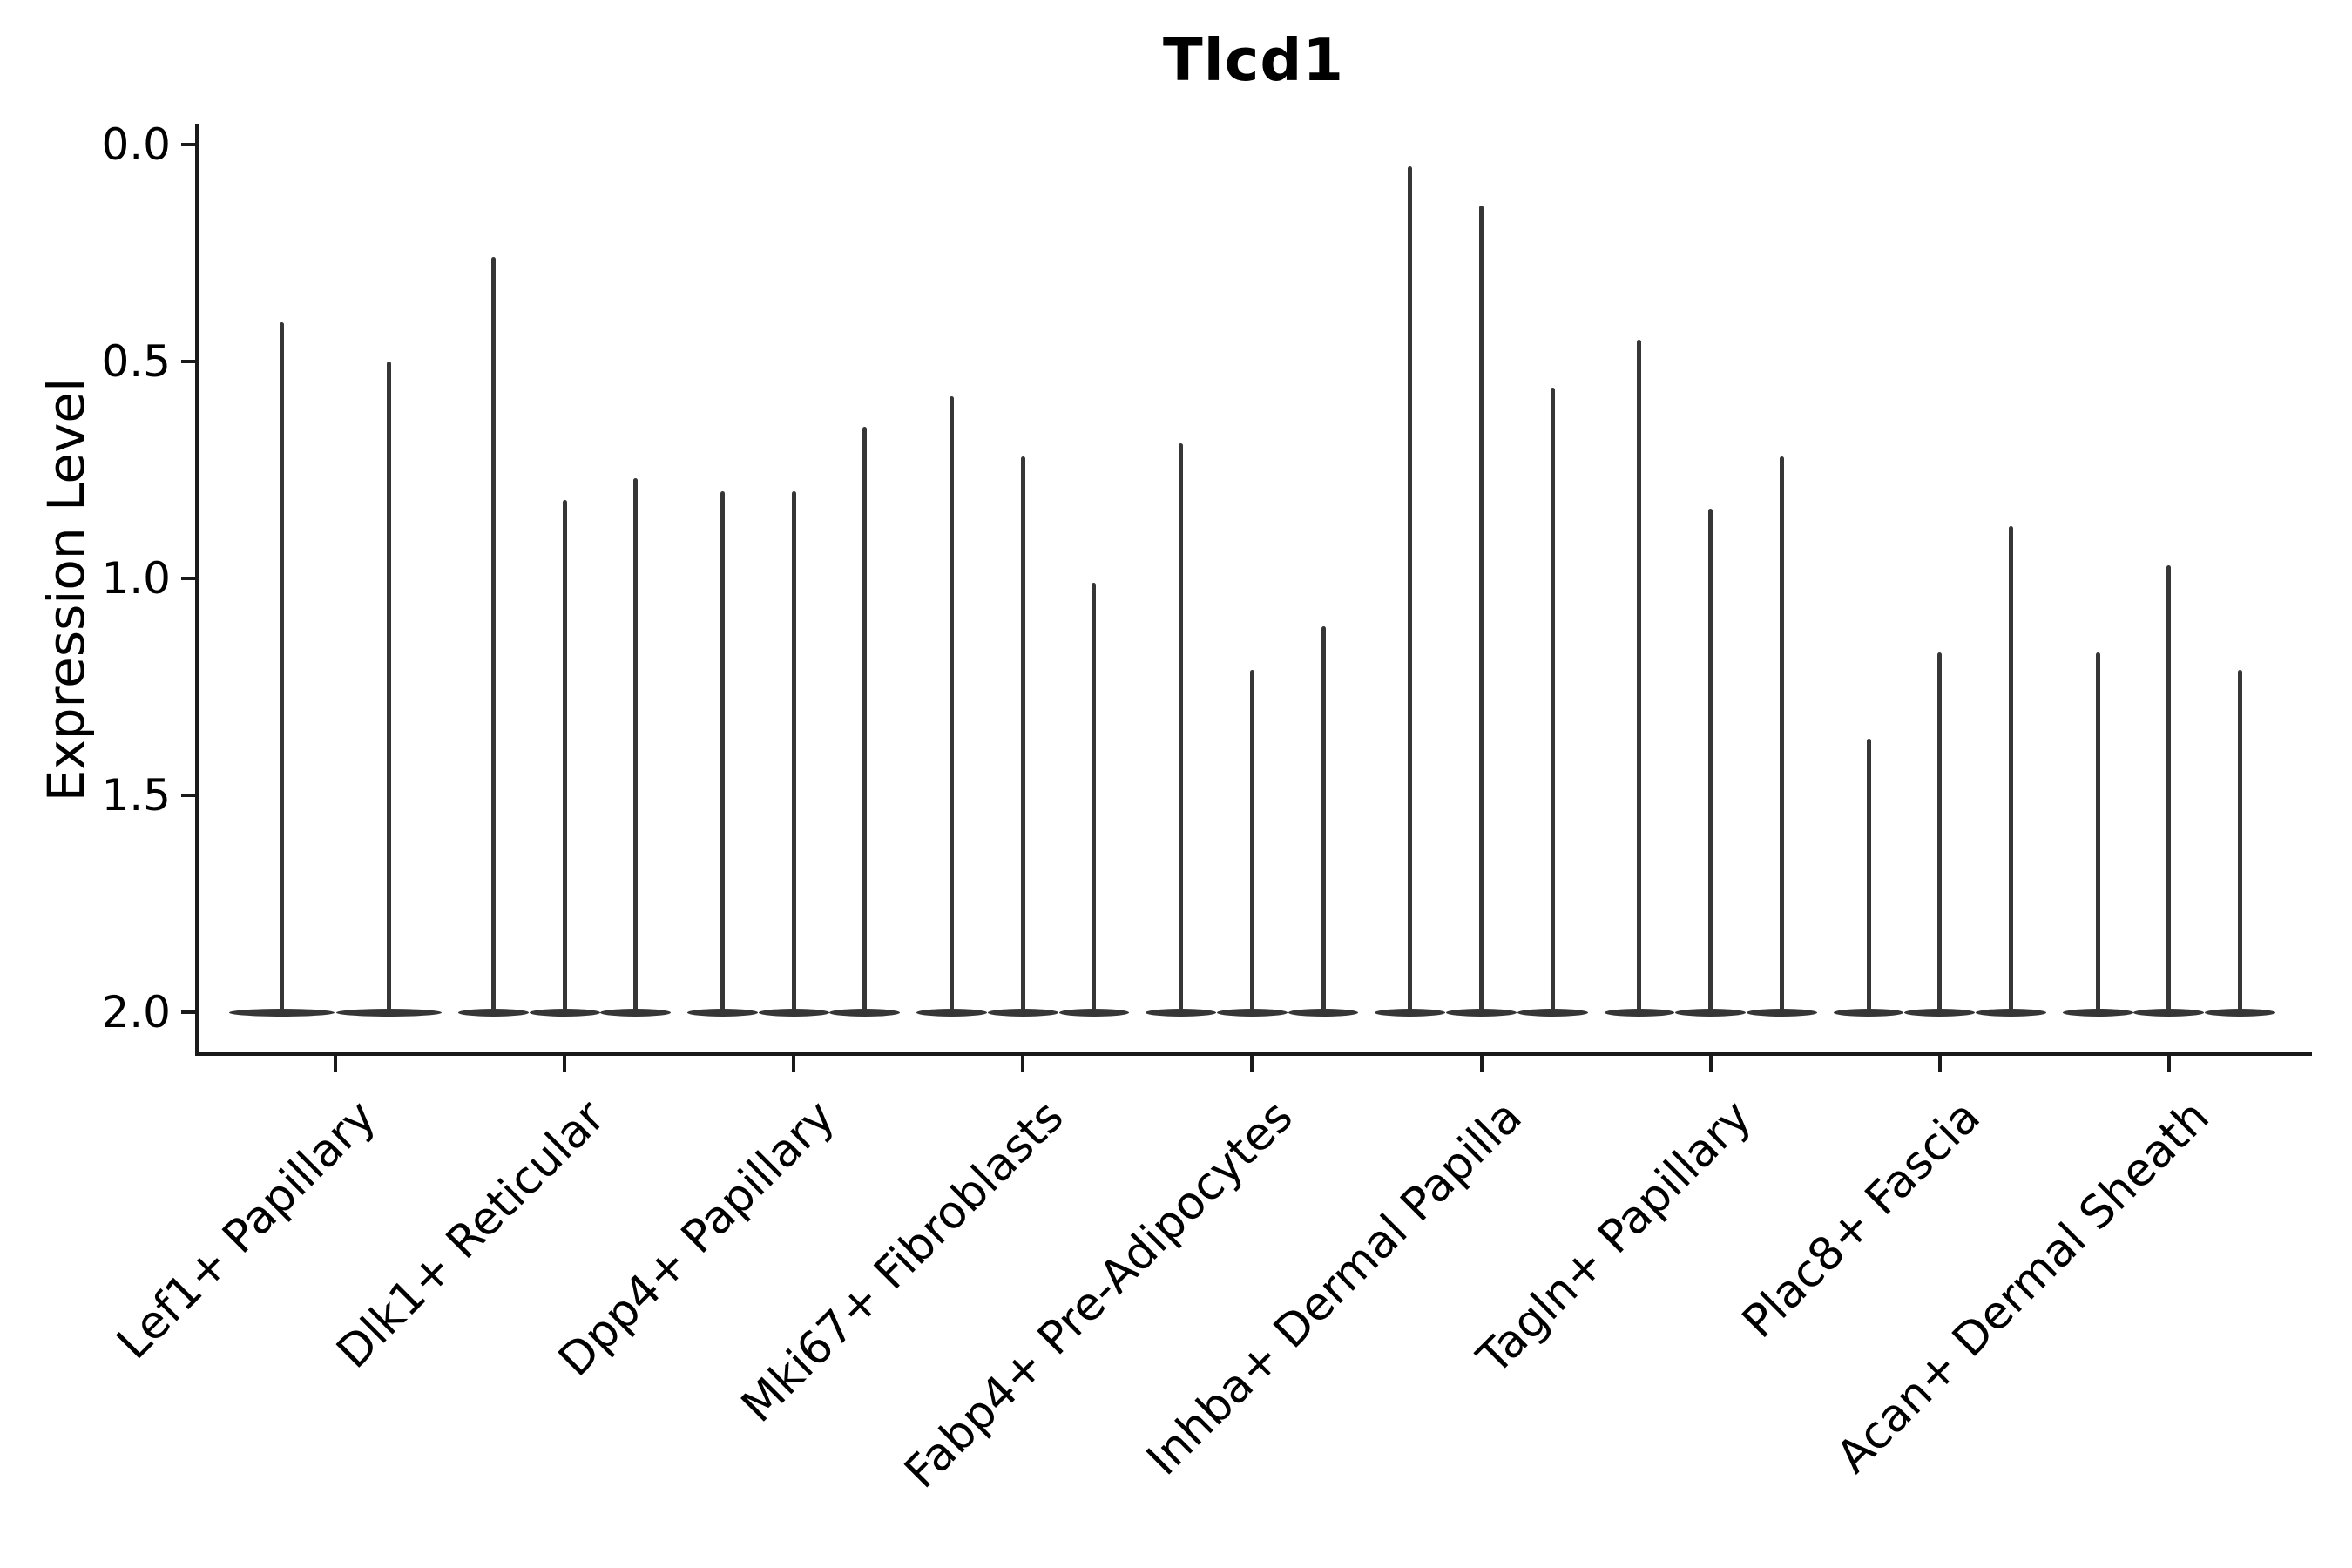 The height and width of the screenshot is (1568, 2352). What do you see at coordinates (1253, 1054) in the screenshot?
I see `x-axis-spine` at bounding box center [1253, 1054].